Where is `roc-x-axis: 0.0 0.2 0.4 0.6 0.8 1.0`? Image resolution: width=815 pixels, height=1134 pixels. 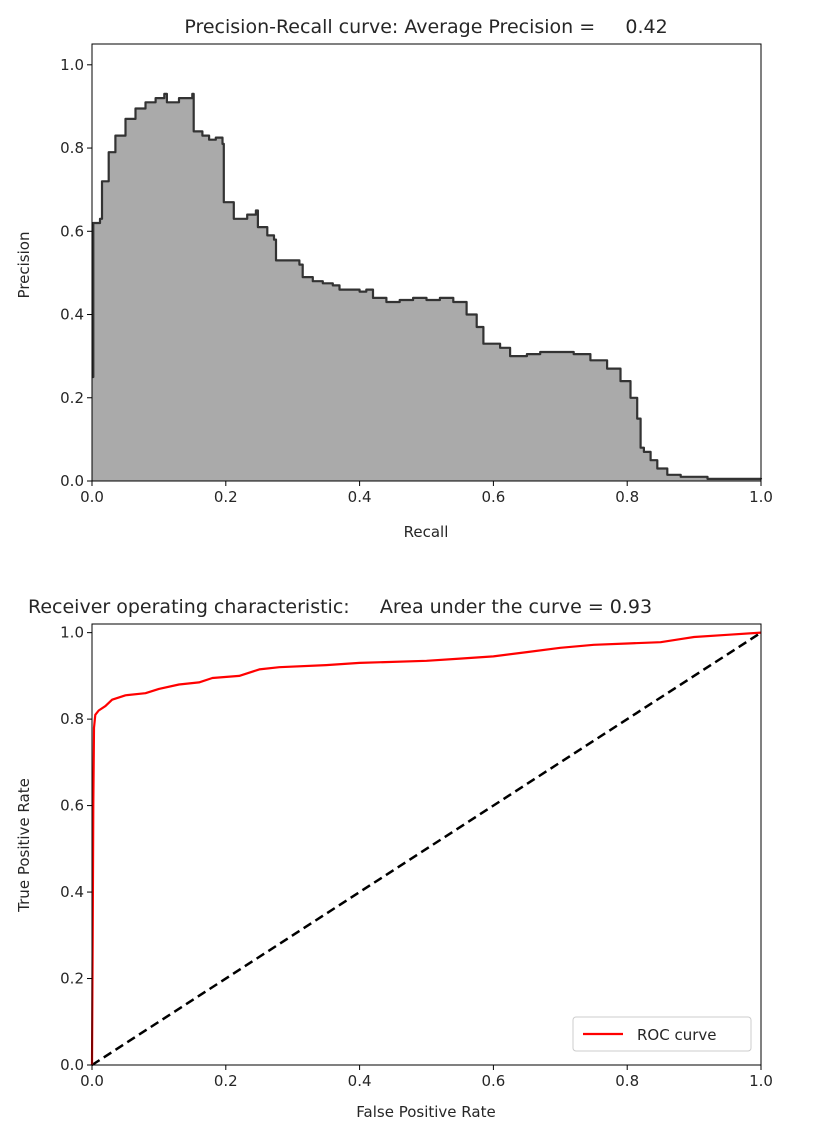 roc-x-axis: 0.0 0.2 0.4 0.6 0.8 1.0 is located at coordinates (426, 1077).